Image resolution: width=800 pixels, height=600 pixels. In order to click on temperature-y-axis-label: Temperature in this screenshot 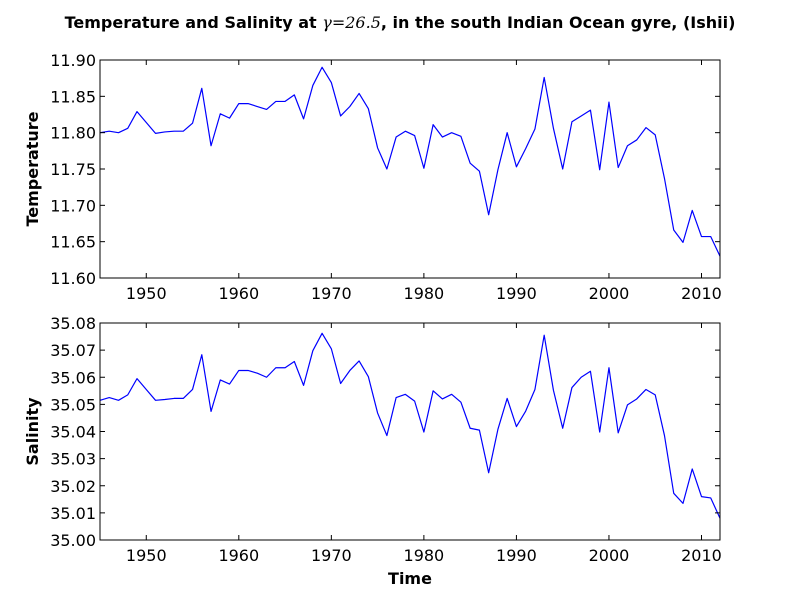, I will do `click(32, 168)`.